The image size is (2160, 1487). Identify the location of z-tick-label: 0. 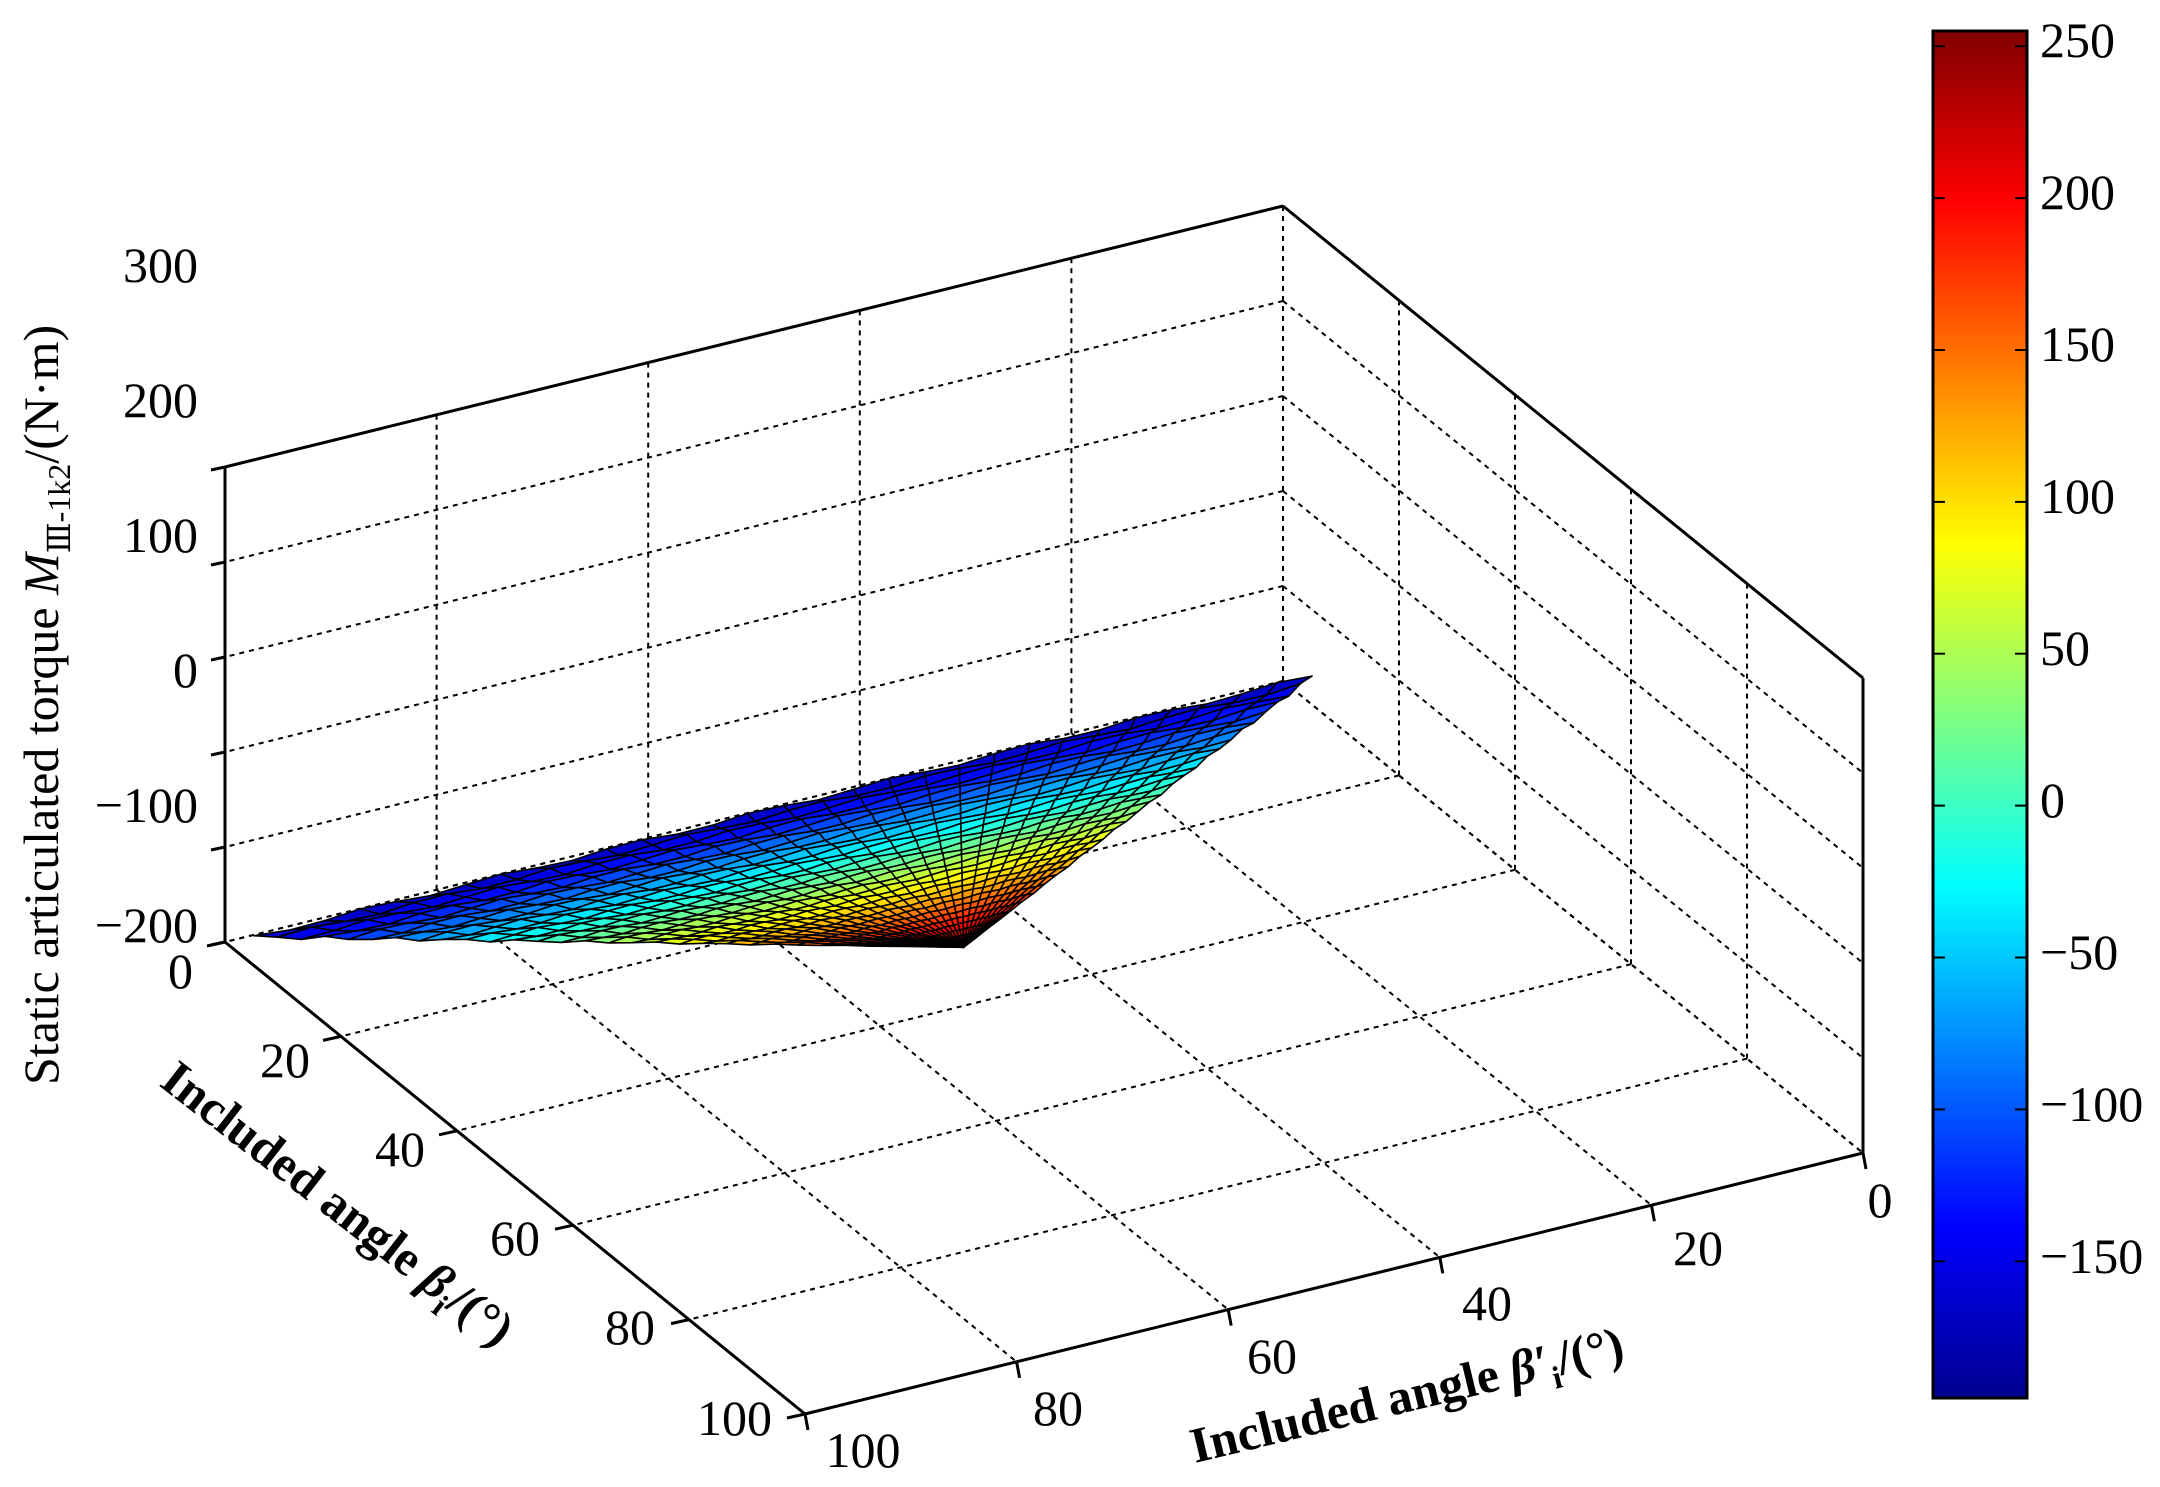
(185, 670).